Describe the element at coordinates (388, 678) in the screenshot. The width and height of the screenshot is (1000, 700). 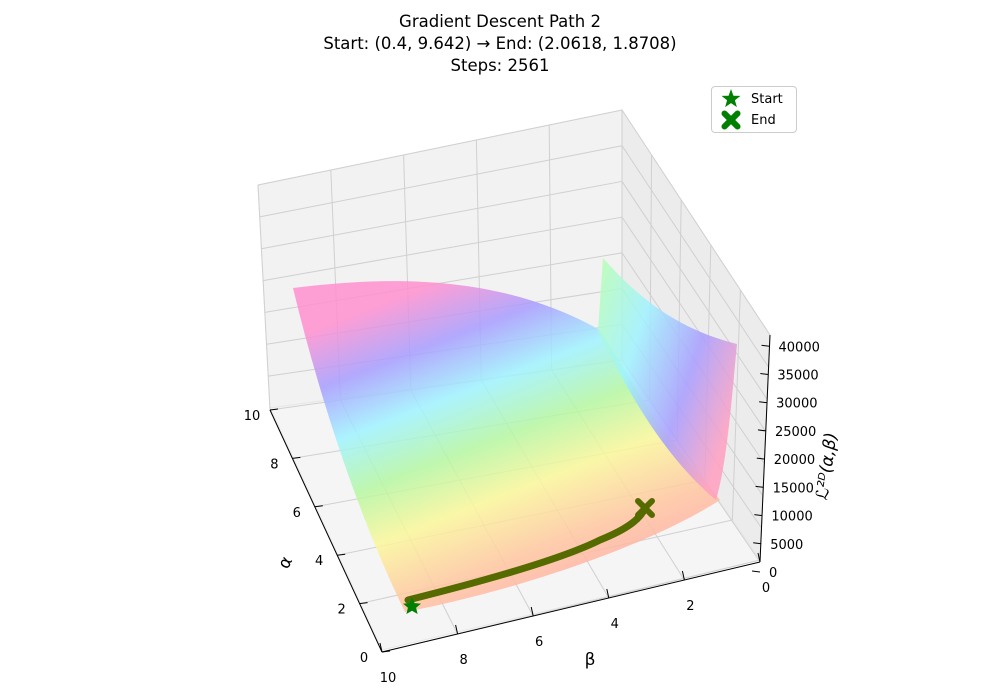
I see `beta-tick-label: 10` at that location.